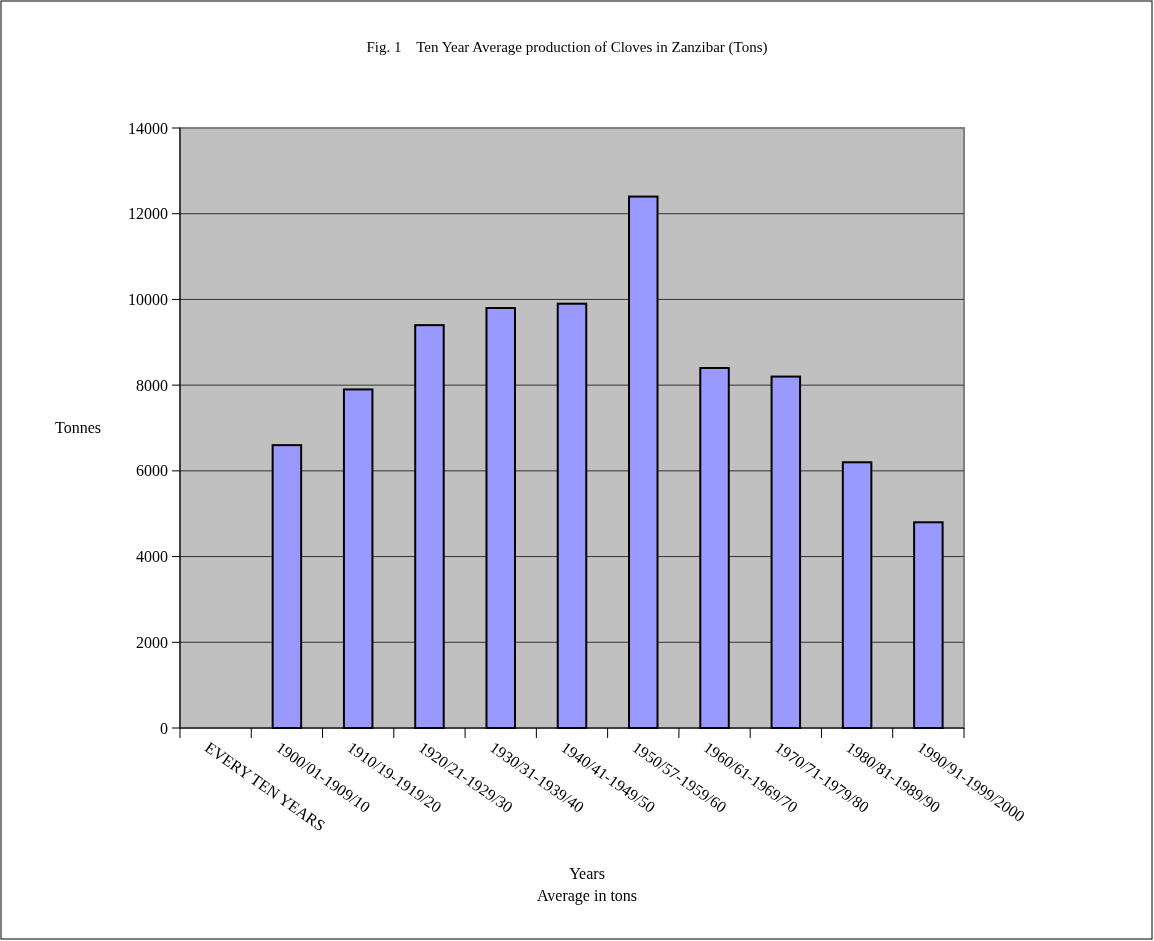  I want to click on y-tick-label: 14000, so click(148, 128).